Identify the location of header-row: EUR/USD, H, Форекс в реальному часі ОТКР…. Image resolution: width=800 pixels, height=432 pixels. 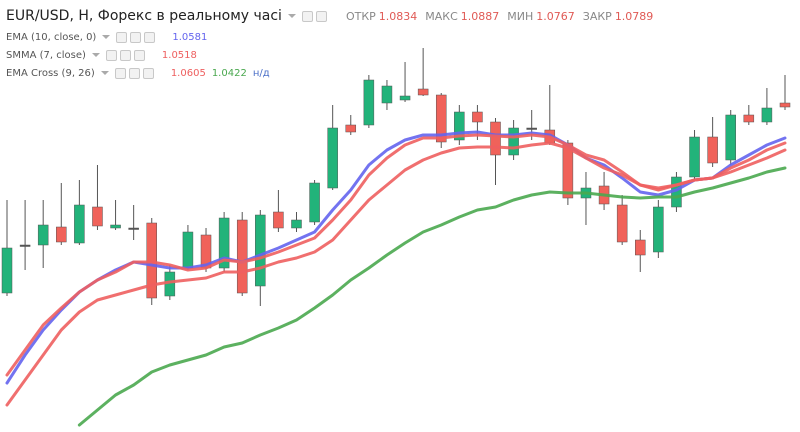
(329, 16).